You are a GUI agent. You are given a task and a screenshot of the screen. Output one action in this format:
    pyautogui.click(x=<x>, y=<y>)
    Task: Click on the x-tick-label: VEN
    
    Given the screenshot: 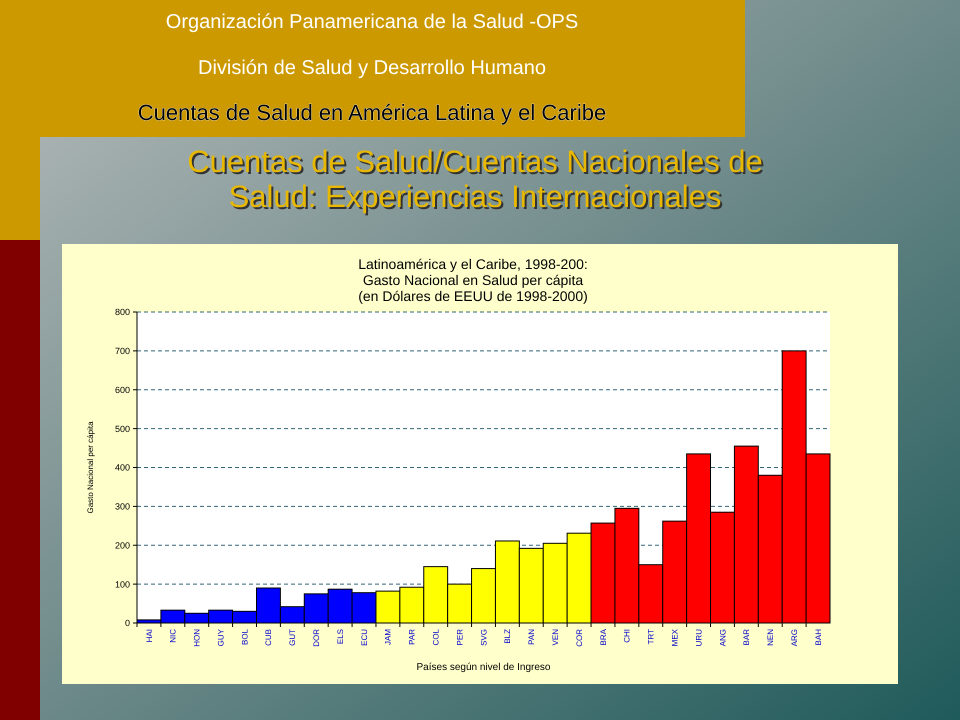 What is the action you would take?
    pyautogui.click(x=555, y=637)
    